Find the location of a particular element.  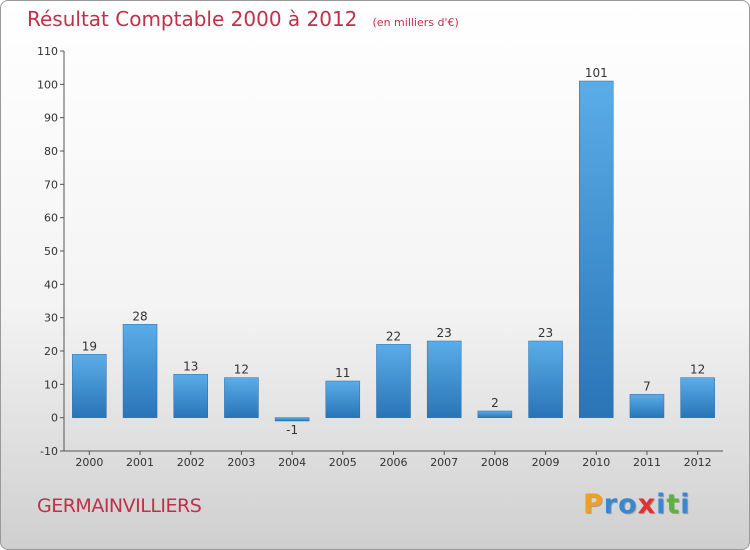

logo-letter: t is located at coordinates (673, 504).